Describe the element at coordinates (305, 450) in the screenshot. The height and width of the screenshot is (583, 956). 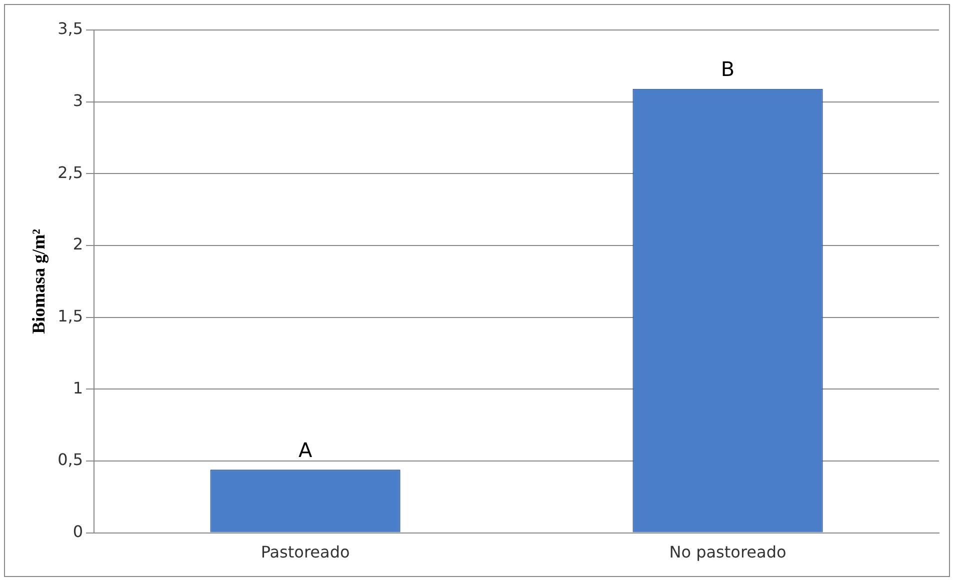
I see `annotation: A` at that location.